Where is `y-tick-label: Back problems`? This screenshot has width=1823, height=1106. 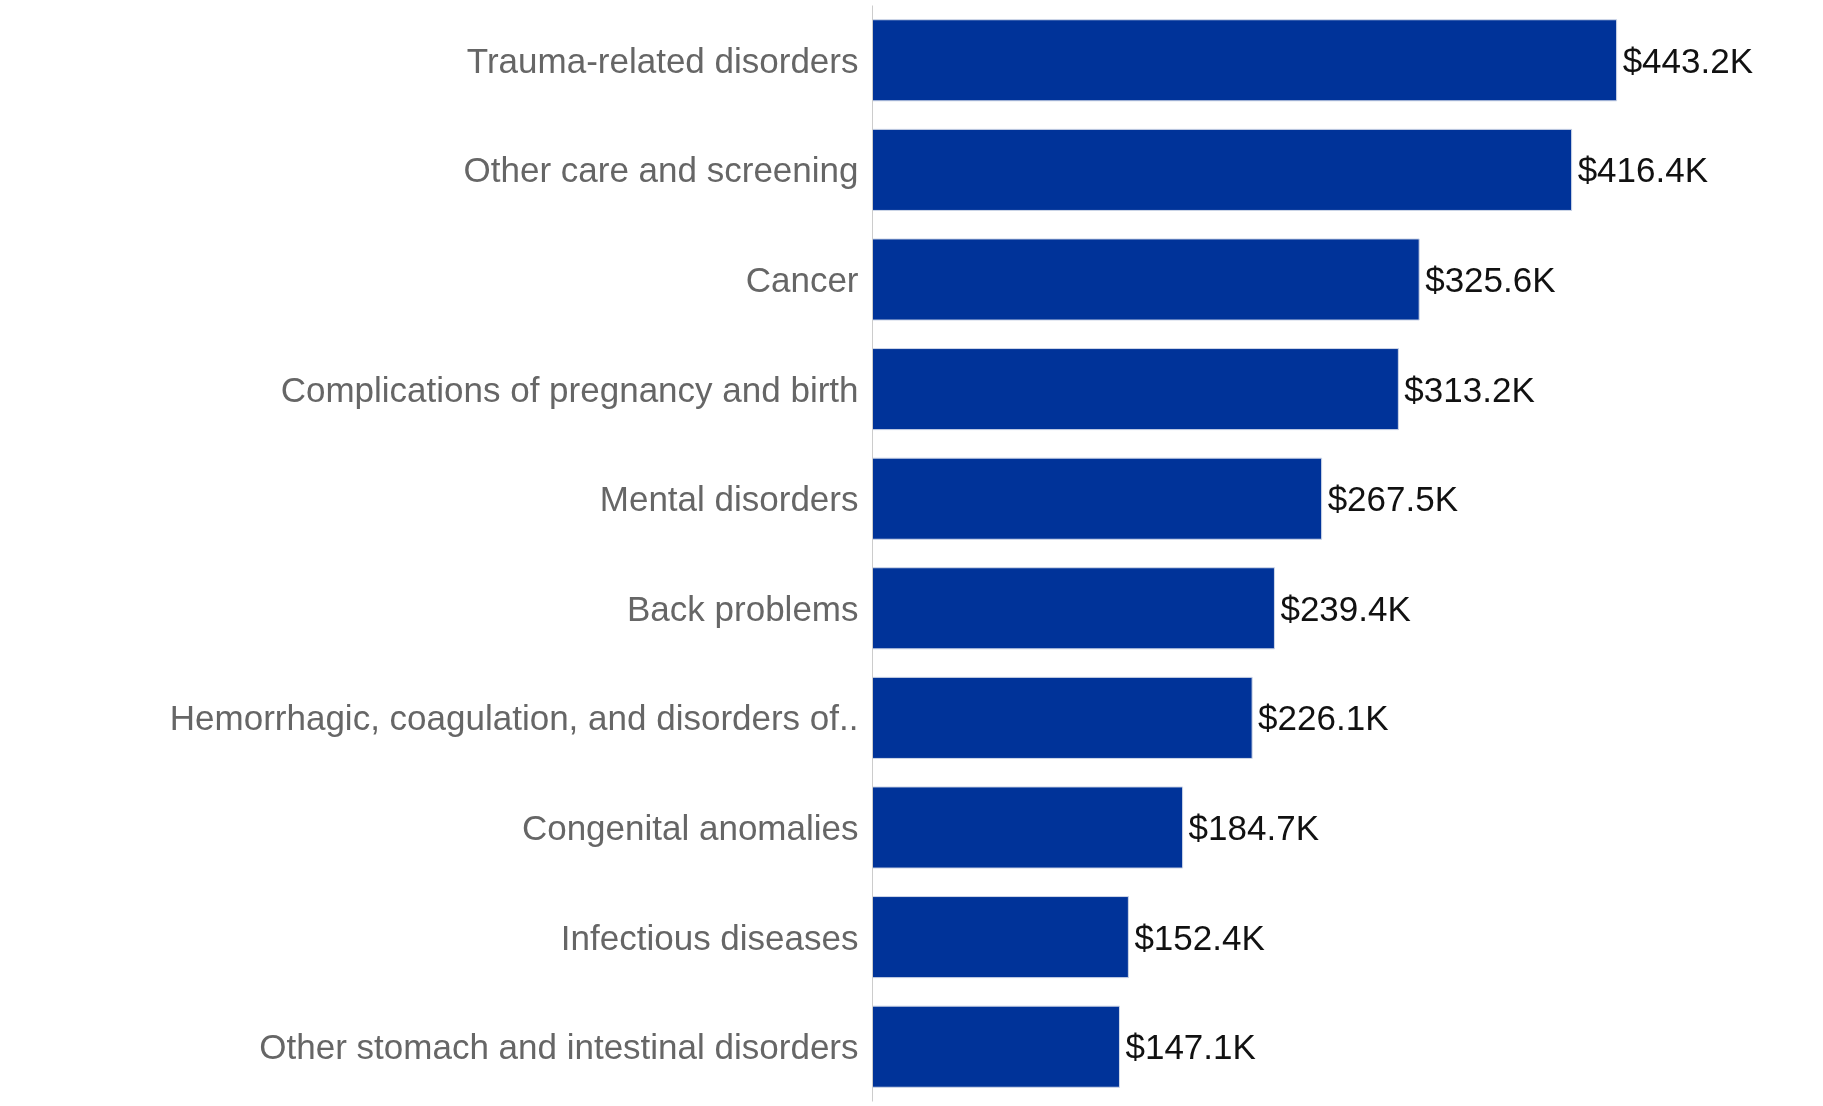
y-tick-label: Back problems is located at coordinates (743, 608).